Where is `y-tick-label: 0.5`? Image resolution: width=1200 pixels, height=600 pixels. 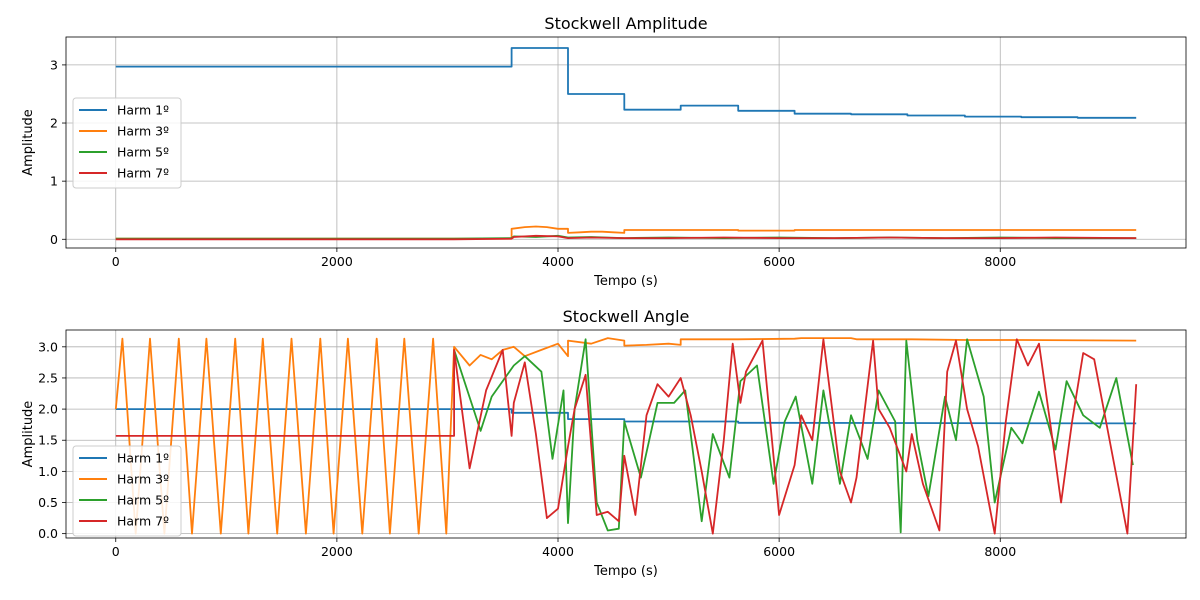 y-tick-label: 0.5 is located at coordinates (48, 502).